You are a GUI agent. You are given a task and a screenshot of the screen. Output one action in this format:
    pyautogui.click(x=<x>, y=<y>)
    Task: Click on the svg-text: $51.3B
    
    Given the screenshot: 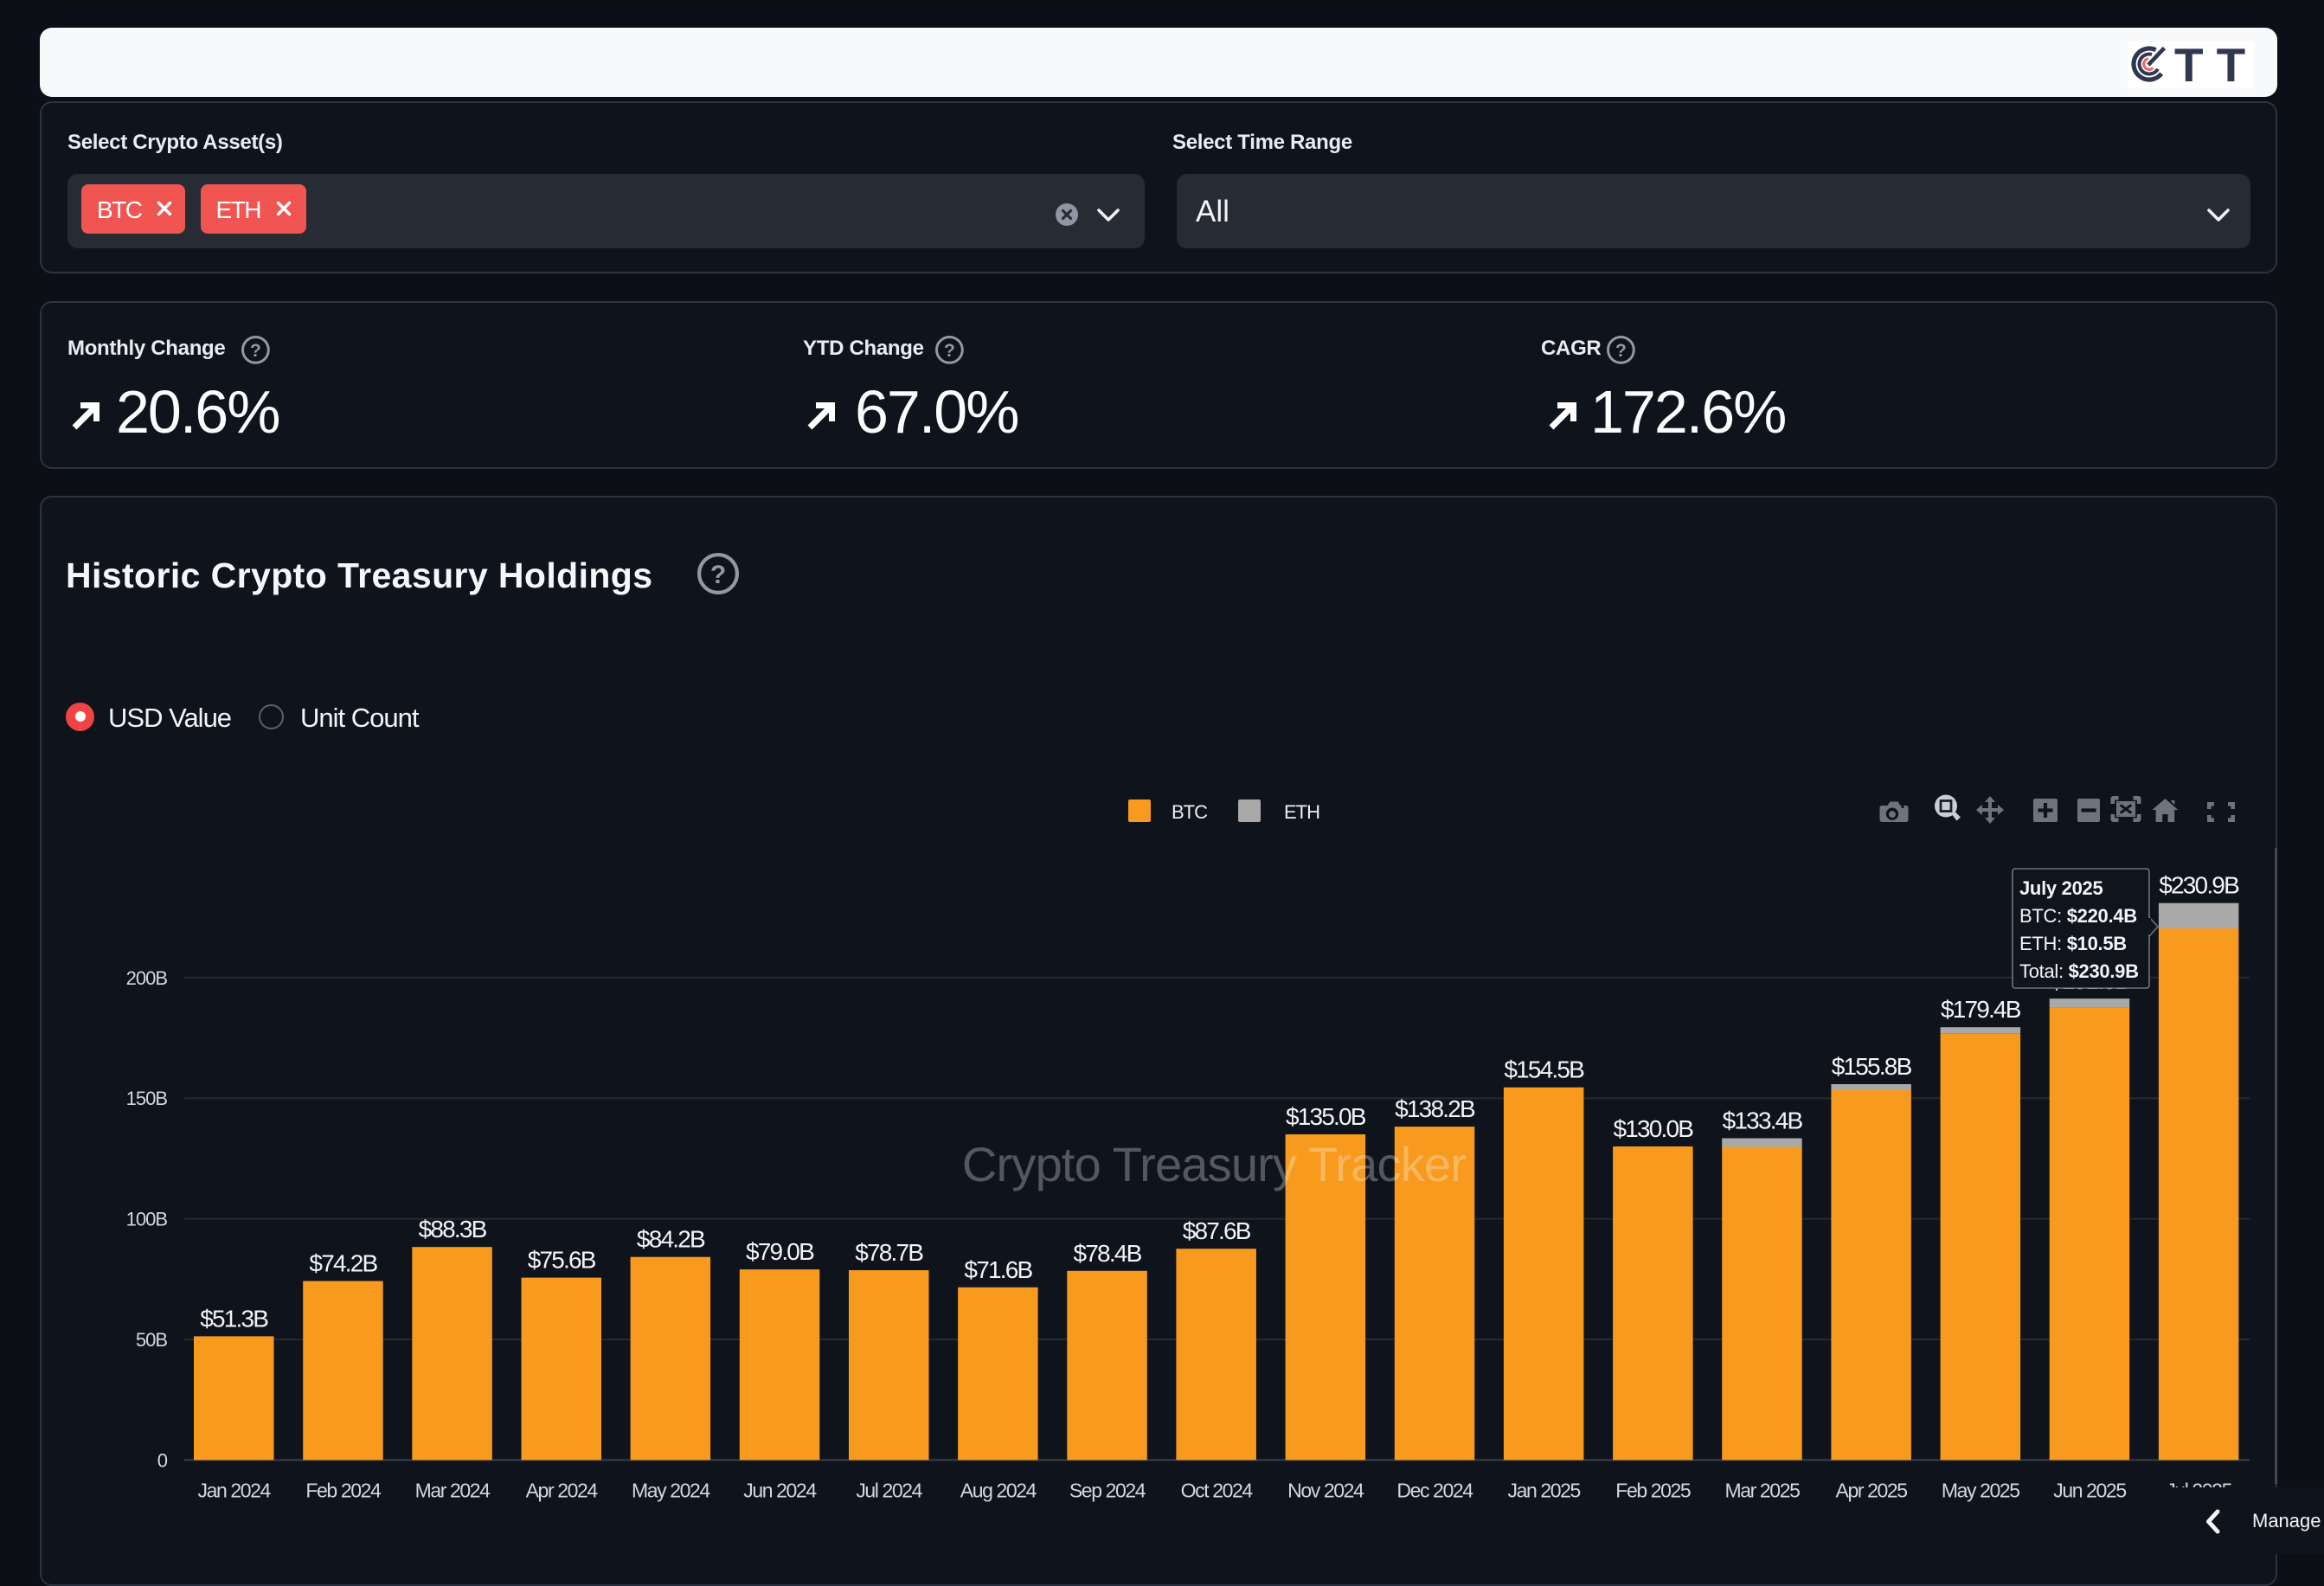 What is the action you would take?
    pyautogui.click(x=234, y=1318)
    